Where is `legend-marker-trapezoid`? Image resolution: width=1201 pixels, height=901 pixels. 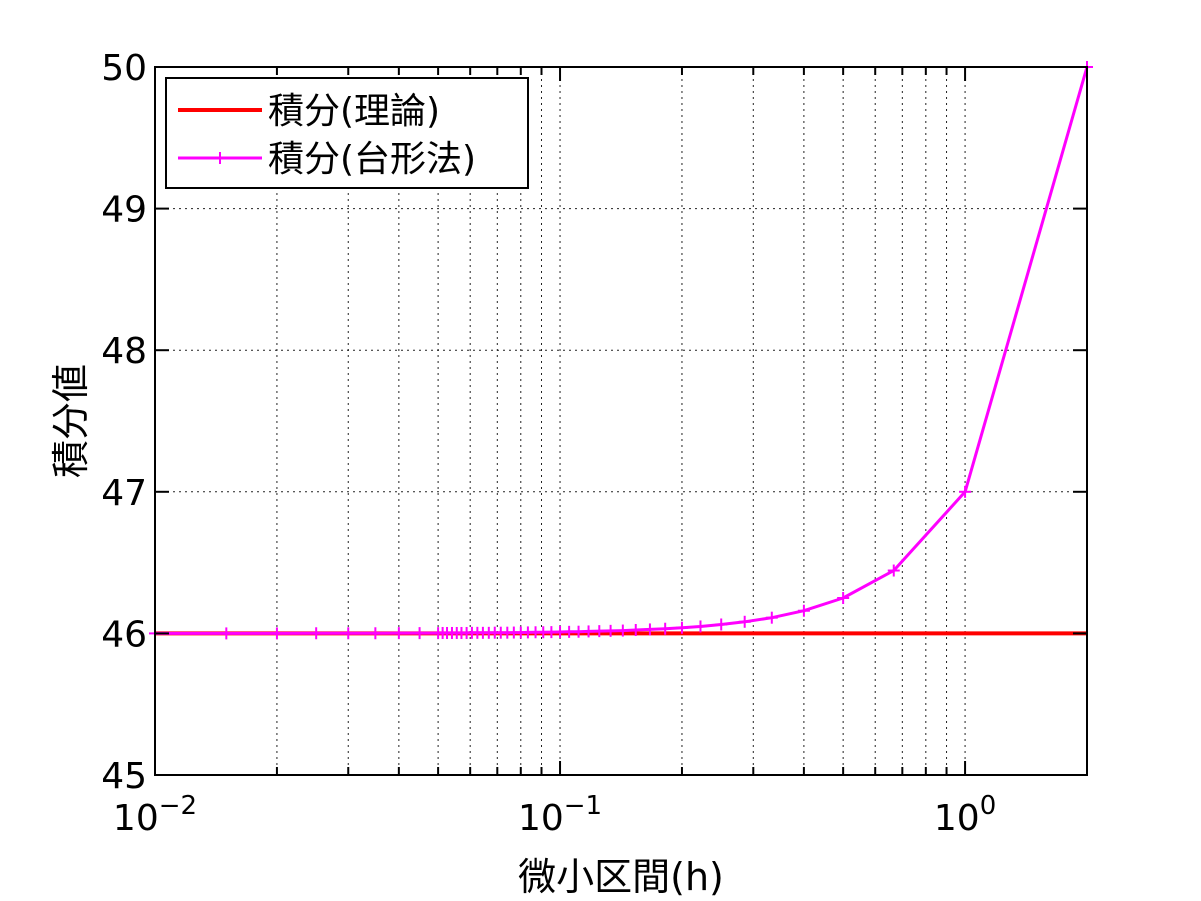
legend-marker-trapezoid is located at coordinates (220, 158).